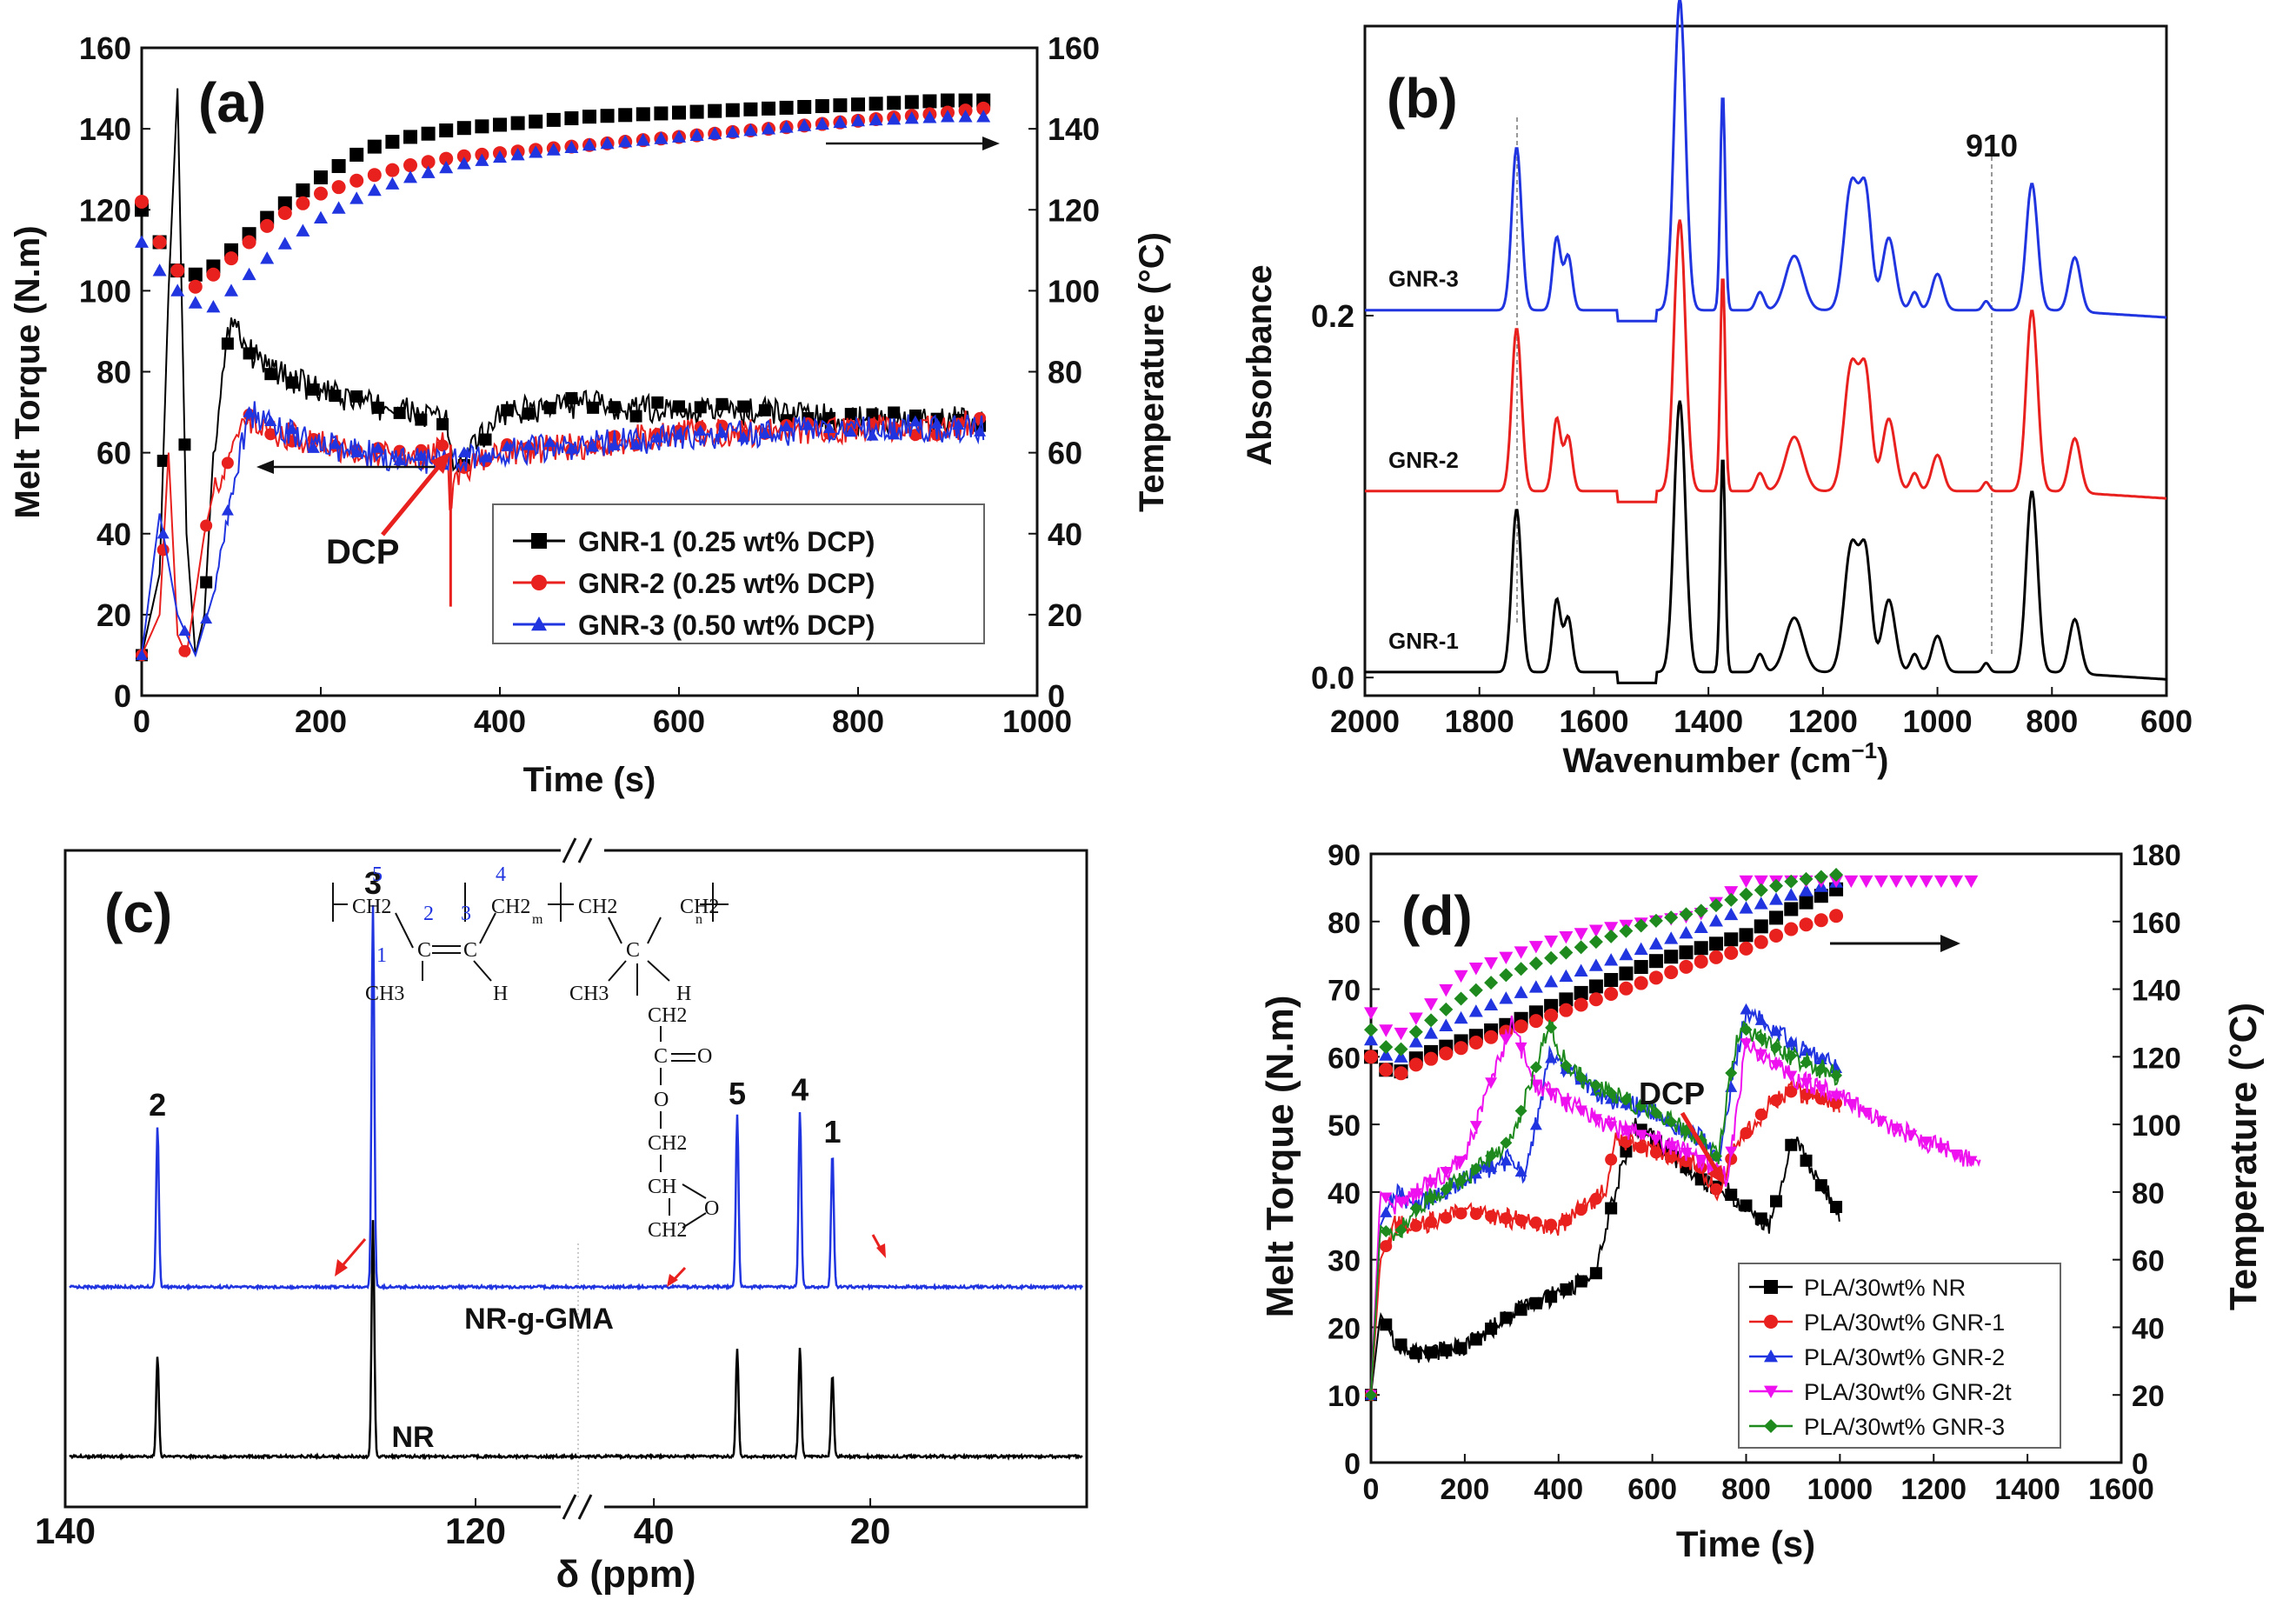 The height and width of the screenshot is (1613, 2296). What do you see at coordinates (1344, 855) in the screenshot?
I see `panel-d-y-tick-label: 90` at bounding box center [1344, 855].